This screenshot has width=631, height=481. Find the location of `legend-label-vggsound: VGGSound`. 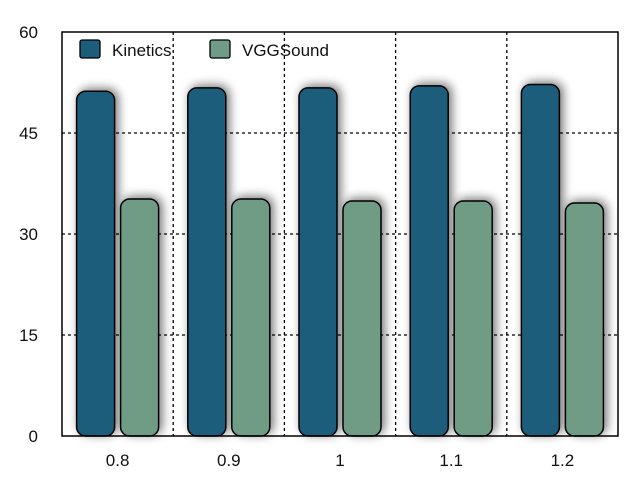

legend-label-vggsound: VGGSound is located at coordinates (285, 50).